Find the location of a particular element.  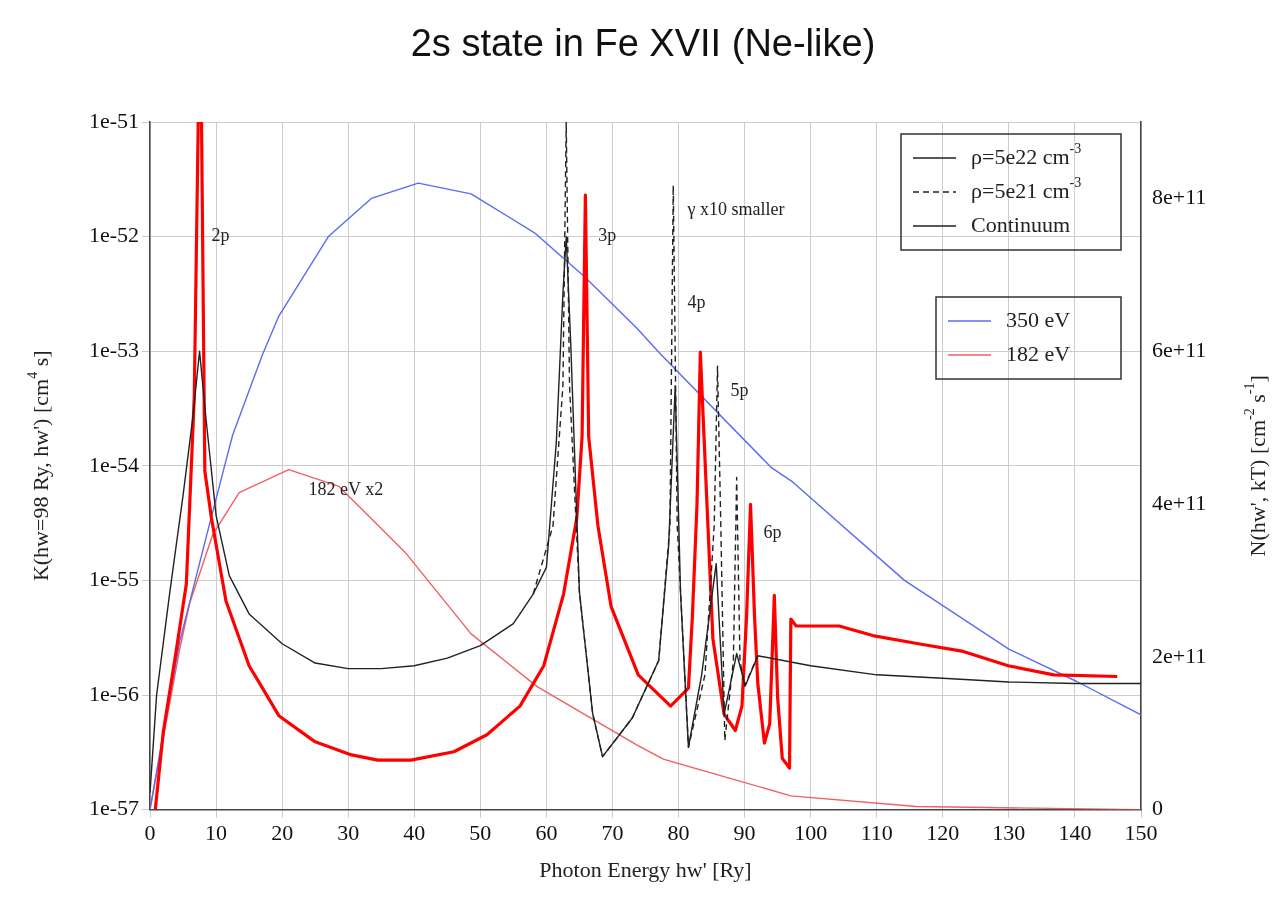

y2-tick-label: 2e+11 is located at coordinates (1179, 655).